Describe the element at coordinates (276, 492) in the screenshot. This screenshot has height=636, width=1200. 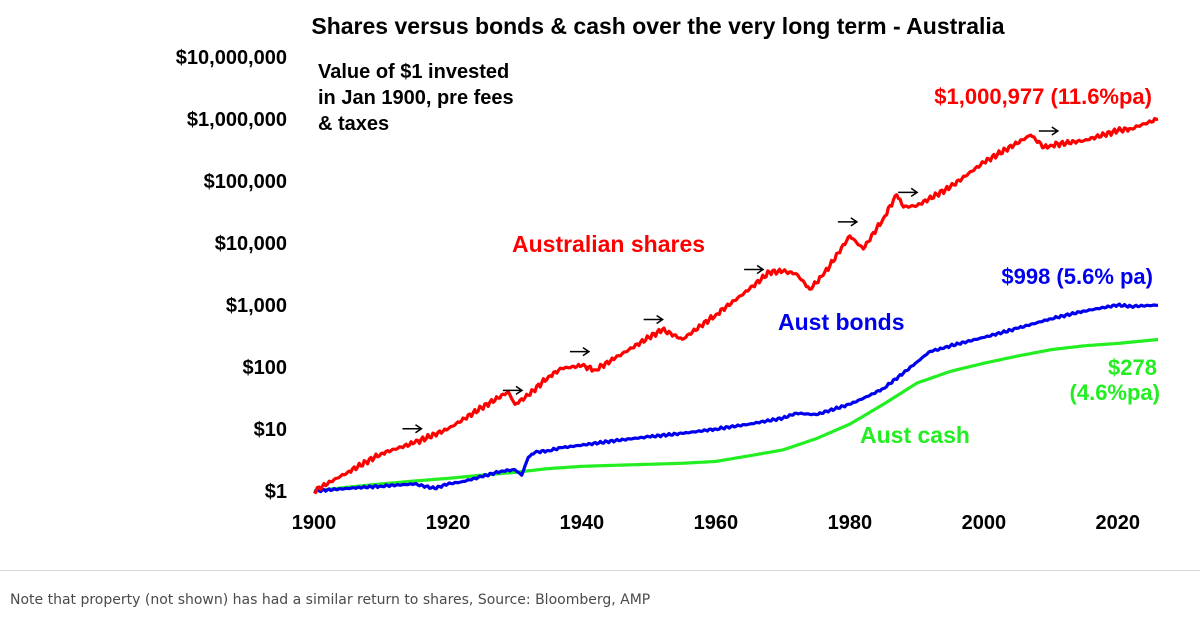
I see `y-tick-label: $1` at that location.